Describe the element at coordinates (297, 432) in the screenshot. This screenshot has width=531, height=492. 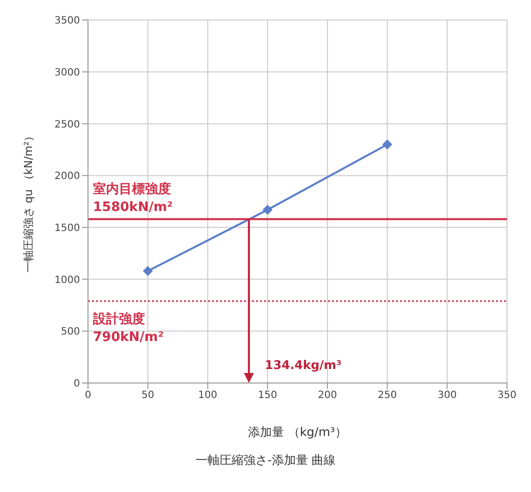
I see `x-axis-title: 添加量 （kg/m³）` at that location.